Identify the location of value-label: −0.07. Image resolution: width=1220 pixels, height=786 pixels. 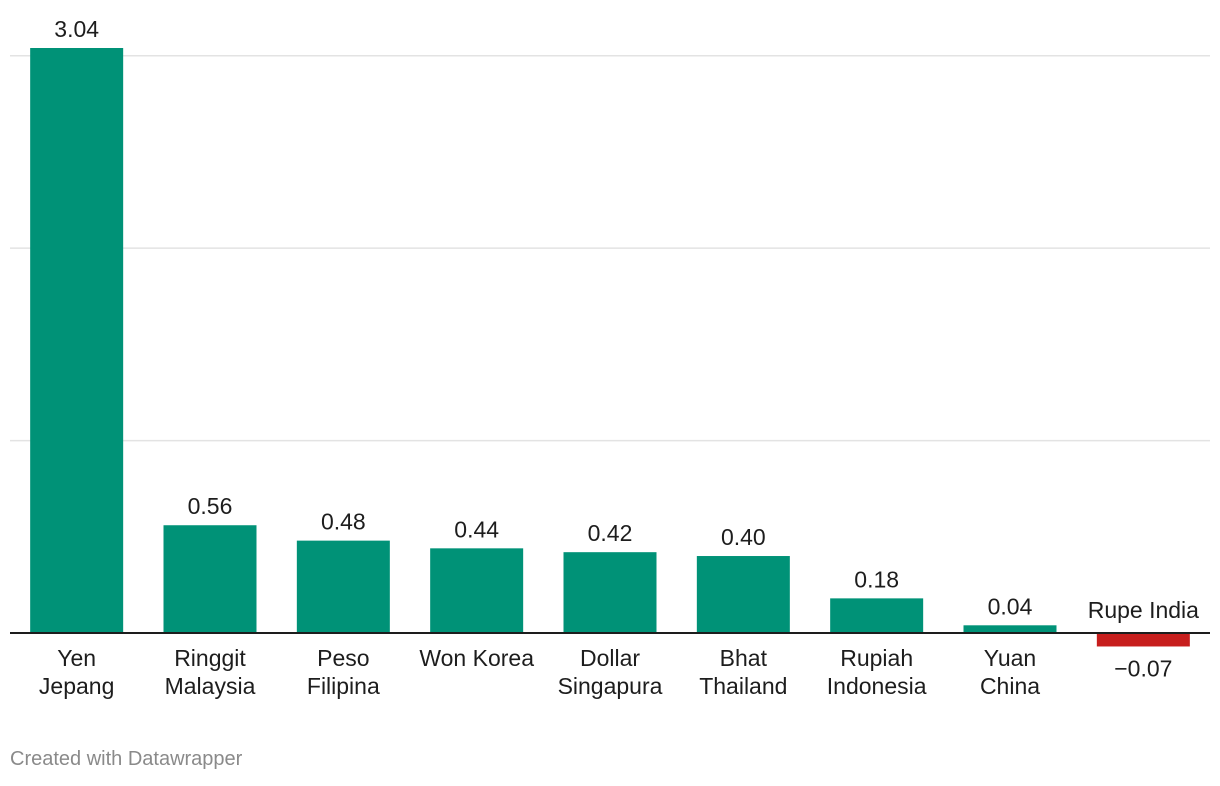
(1143, 668).